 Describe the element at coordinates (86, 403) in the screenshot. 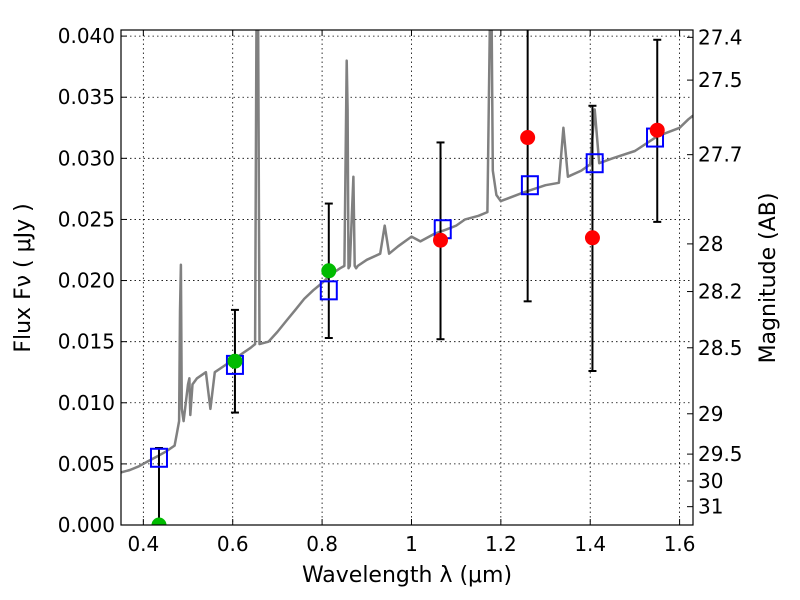

I see `y-tick-label: 0.010` at that location.